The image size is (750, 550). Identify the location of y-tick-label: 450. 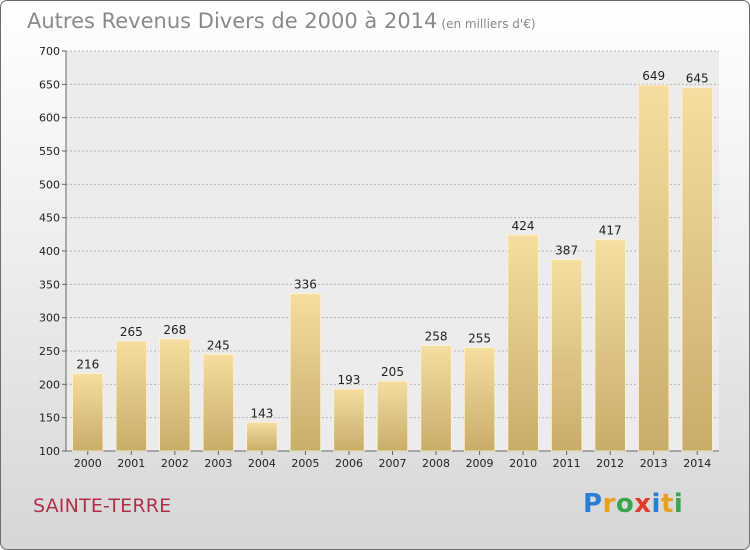
(49, 218).